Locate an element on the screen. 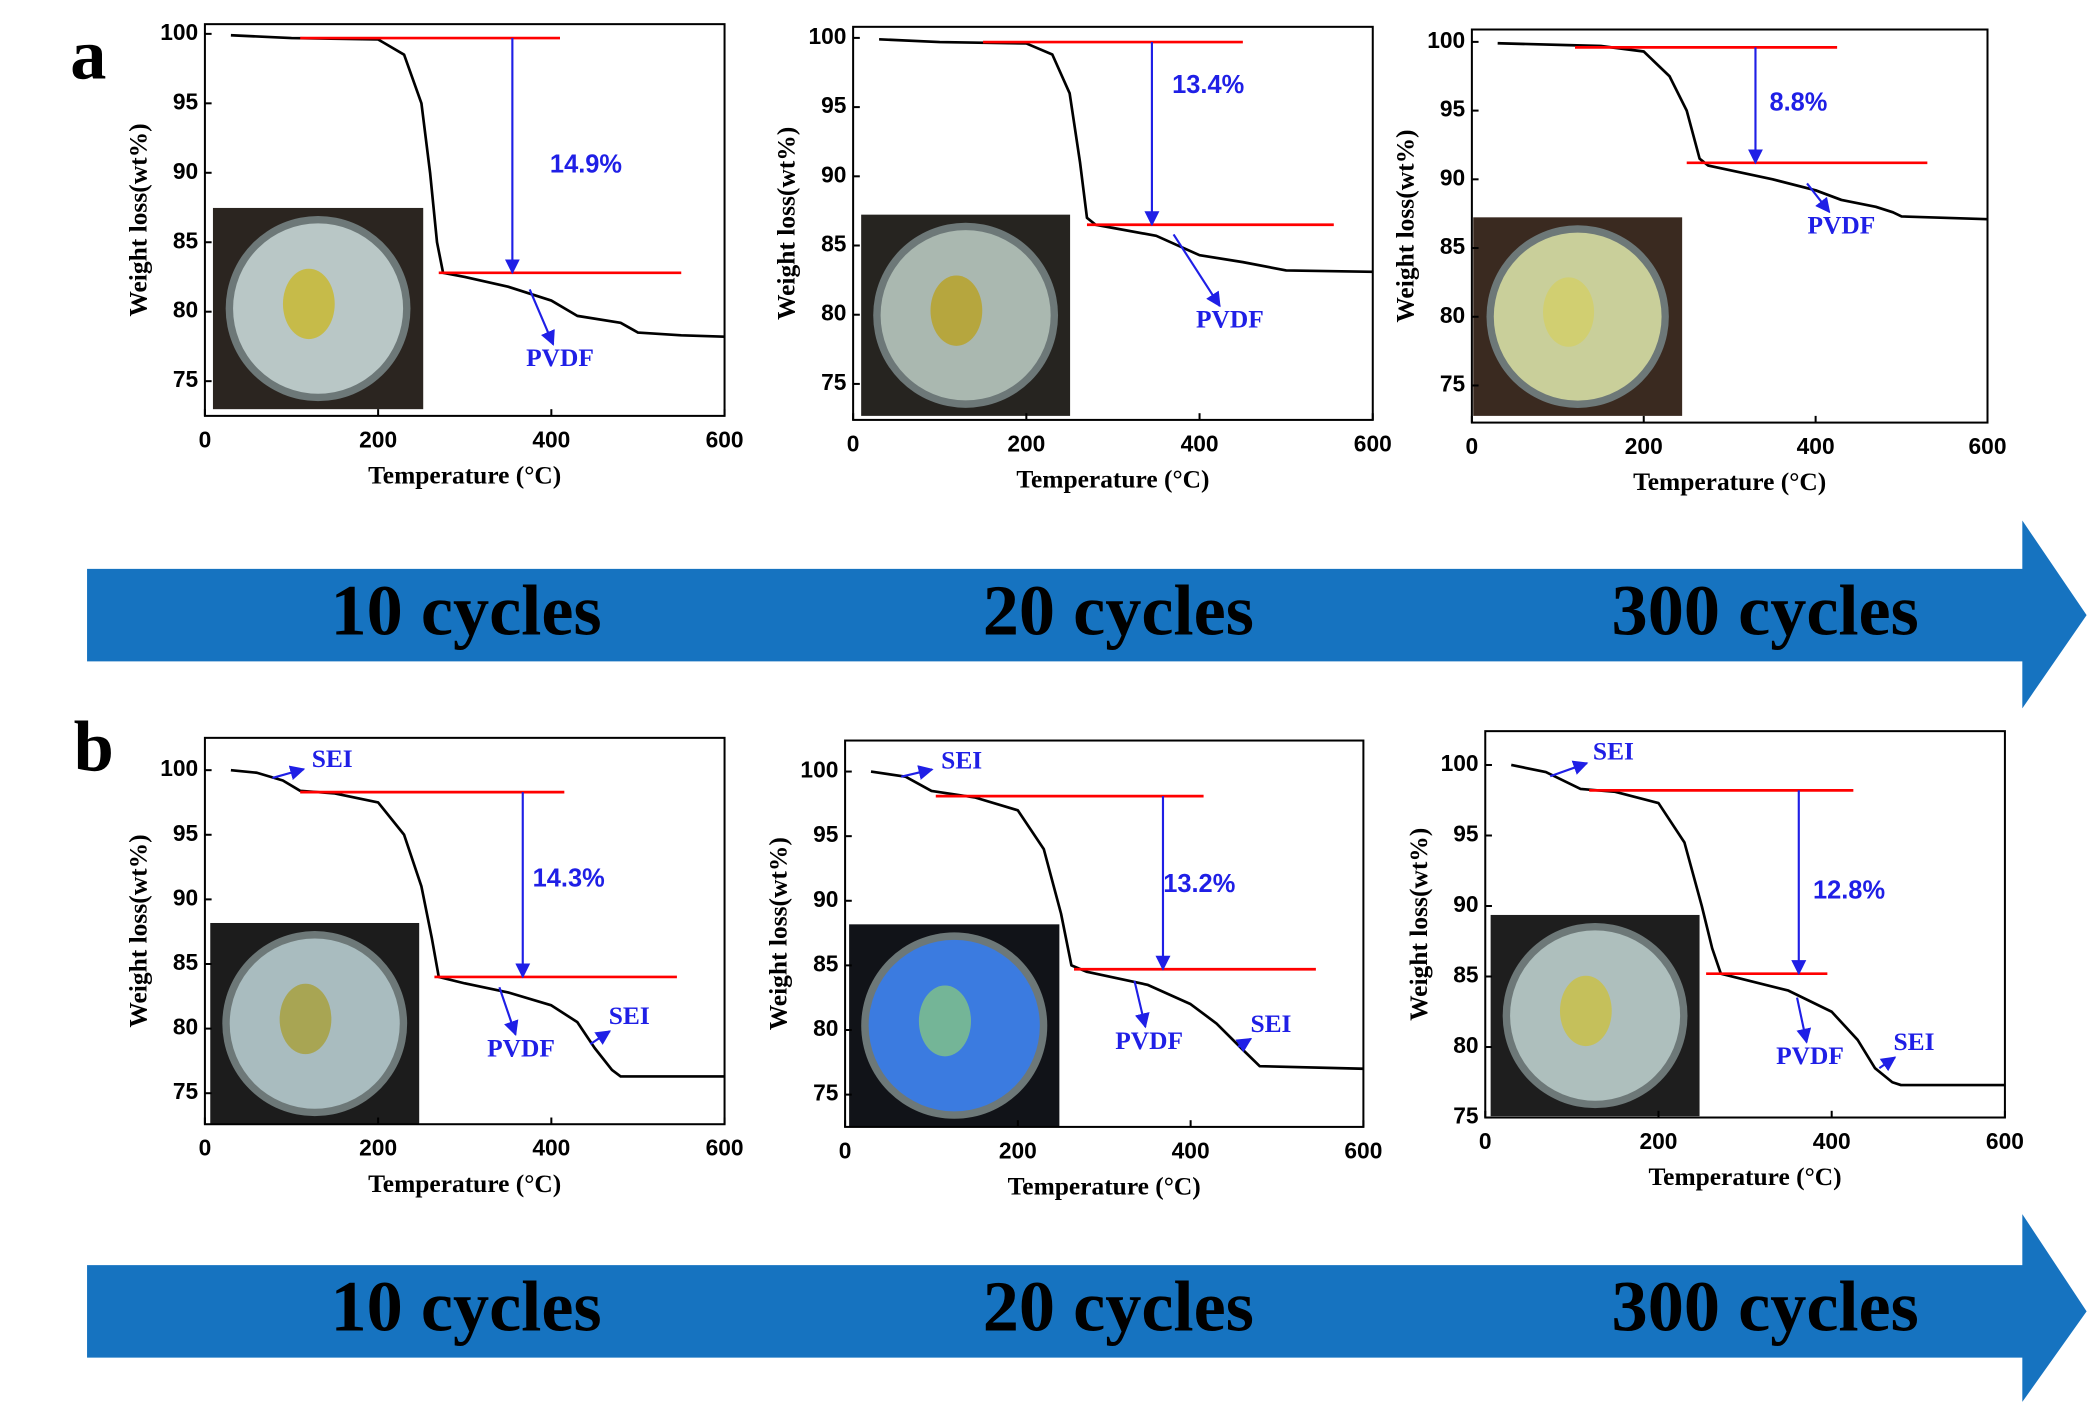  drop-label: 14.9% is located at coordinates (586, 165).